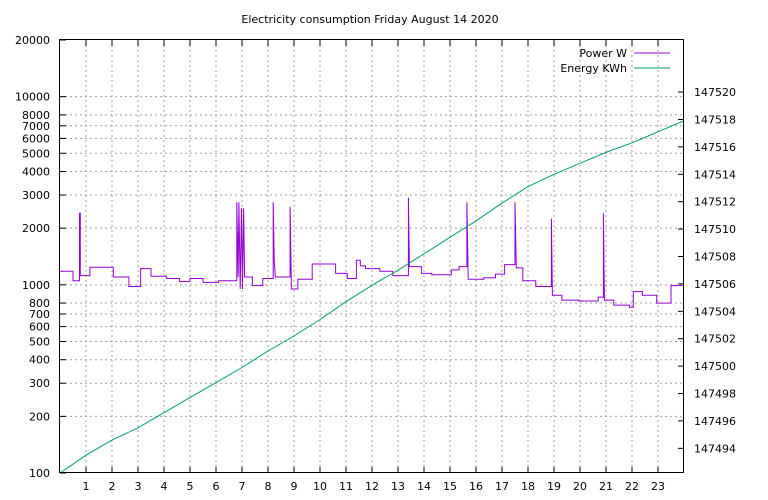 This screenshot has width=768, height=500. Describe the element at coordinates (32, 97) in the screenshot. I see `y-tick-label: 10000` at that location.